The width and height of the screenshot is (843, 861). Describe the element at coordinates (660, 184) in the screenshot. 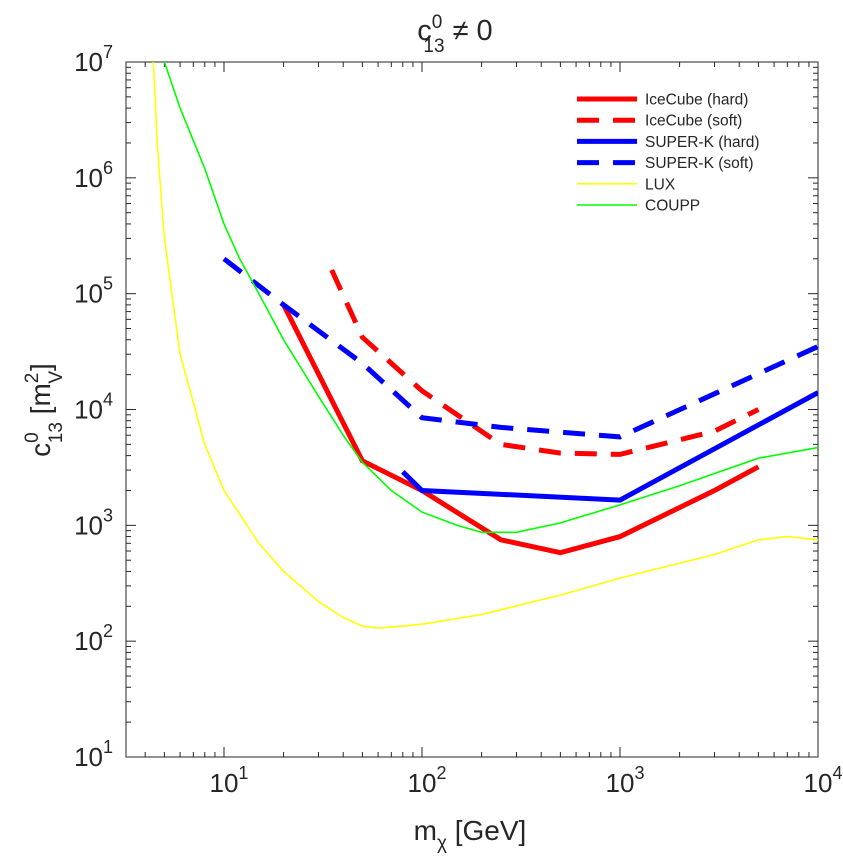

I see `legend-label: LUX` at that location.